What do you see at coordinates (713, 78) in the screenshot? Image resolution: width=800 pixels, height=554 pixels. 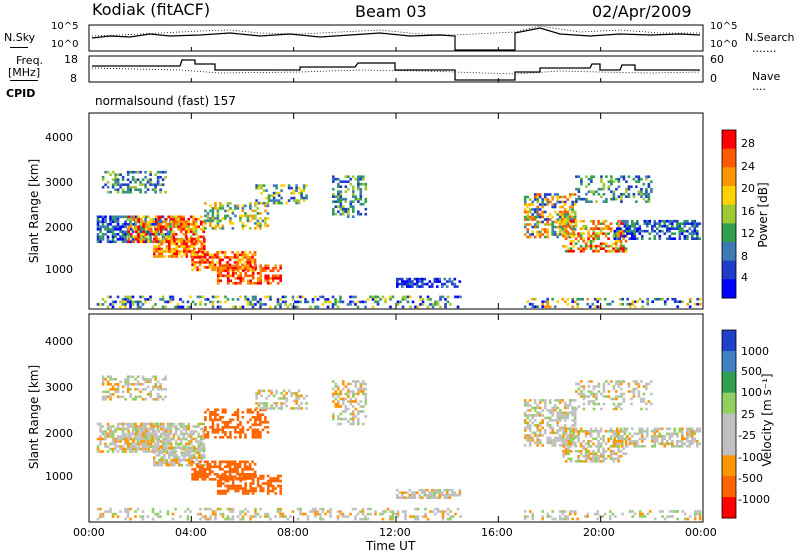 I see `freq-right-tick-bottom: 0` at bounding box center [713, 78].